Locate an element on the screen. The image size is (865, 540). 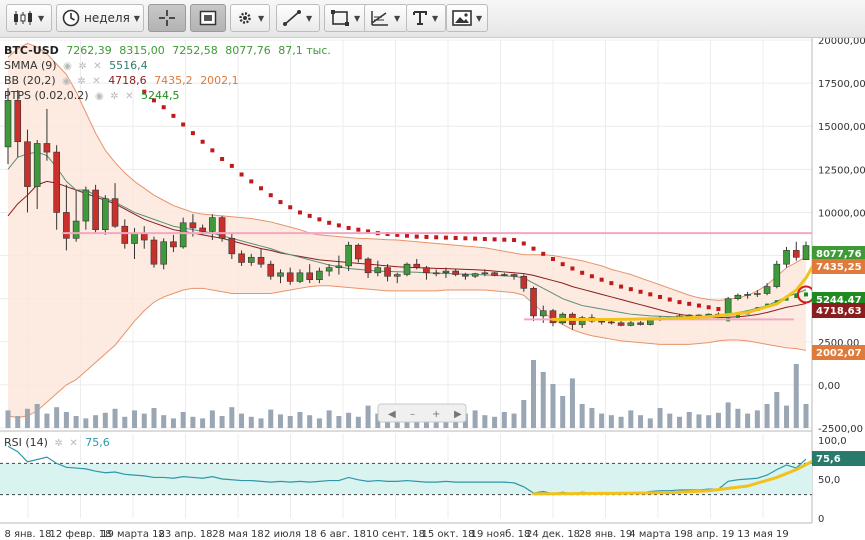
pencil-line-icon is located at coordinates (292, 18).